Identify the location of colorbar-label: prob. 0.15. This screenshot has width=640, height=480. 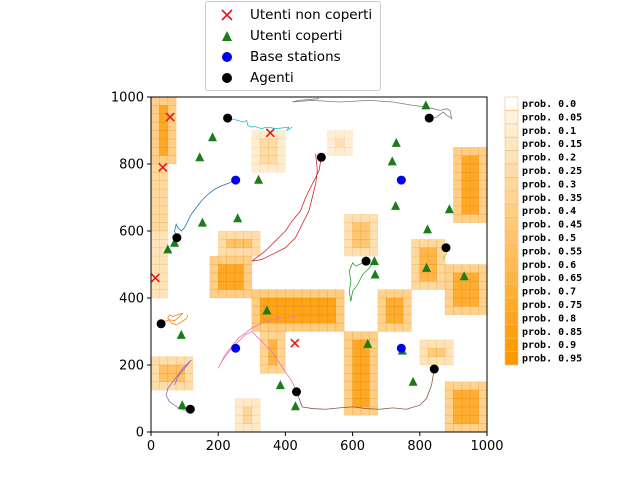
(552, 144).